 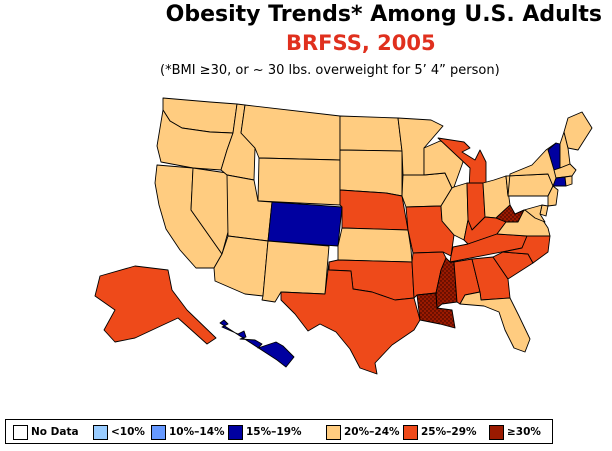 What do you see at coordinates (155, 305) in the screenshot?
I see `state-ak` at bounding box center [155, 305].